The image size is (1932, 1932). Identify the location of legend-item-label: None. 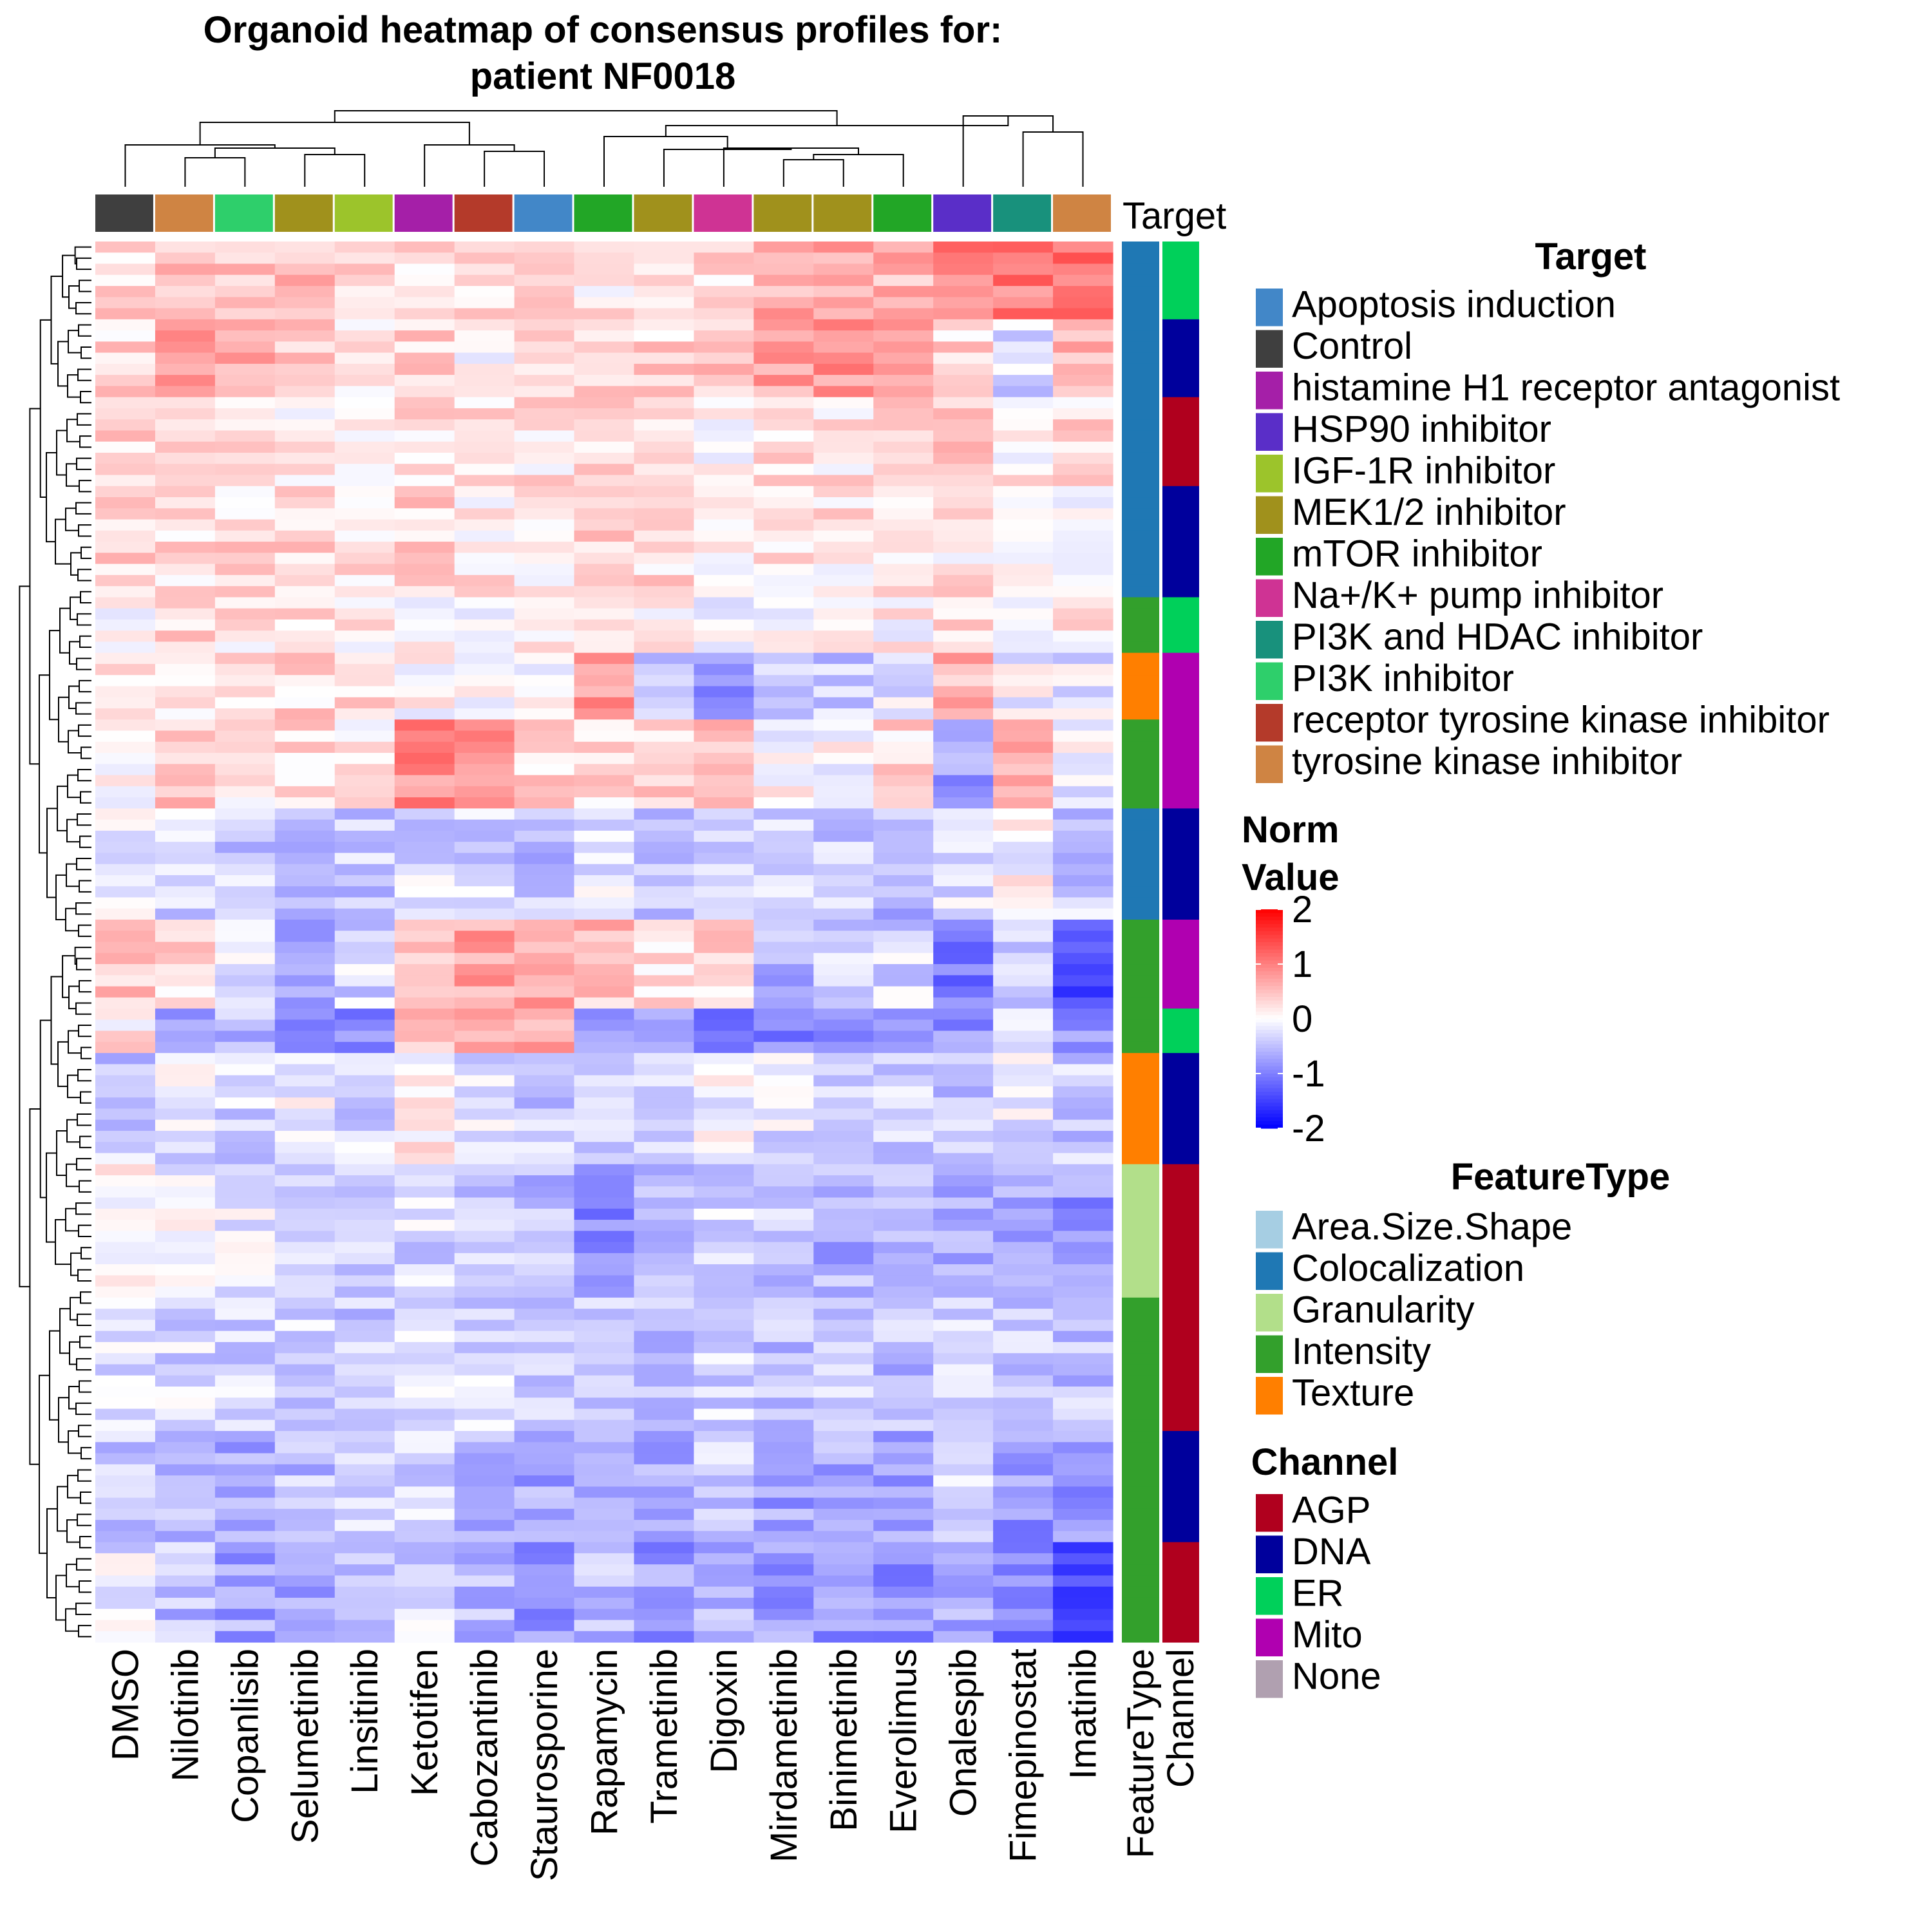
(1337, 1677).